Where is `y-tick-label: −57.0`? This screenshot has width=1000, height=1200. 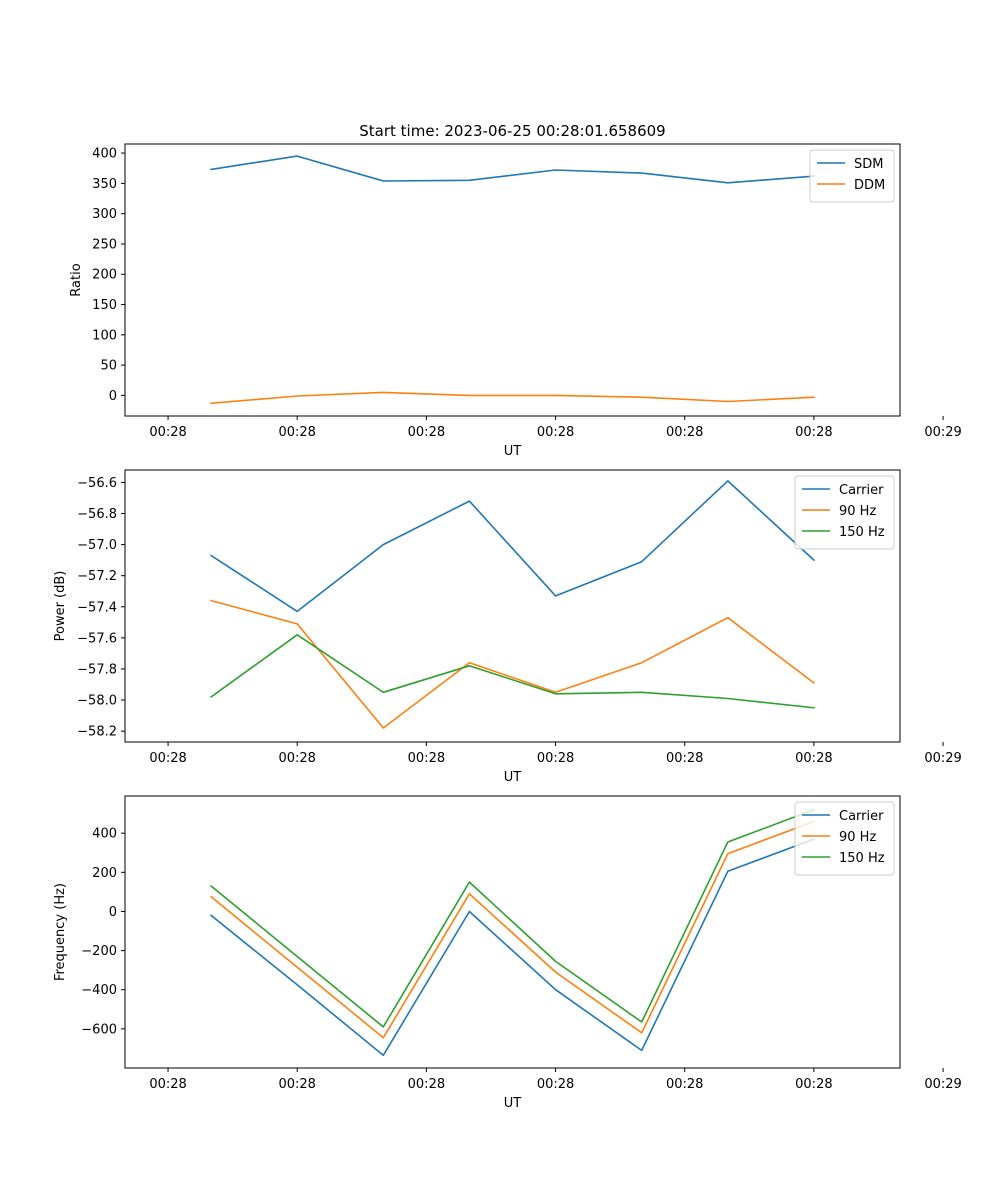
y-tick-label: −57.0 is located at coordinates (97, 545).